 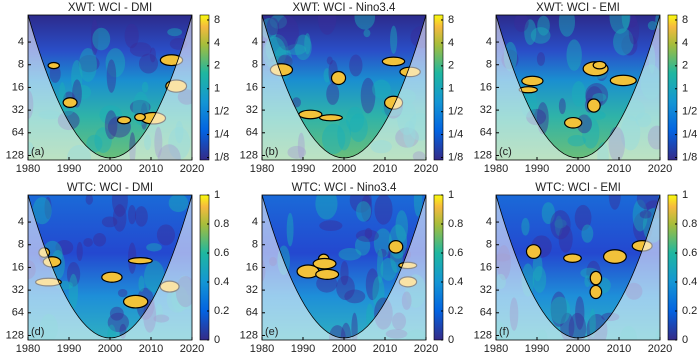 I want to click on colorbar-tick-label: 2, so click(x=451, y=66).